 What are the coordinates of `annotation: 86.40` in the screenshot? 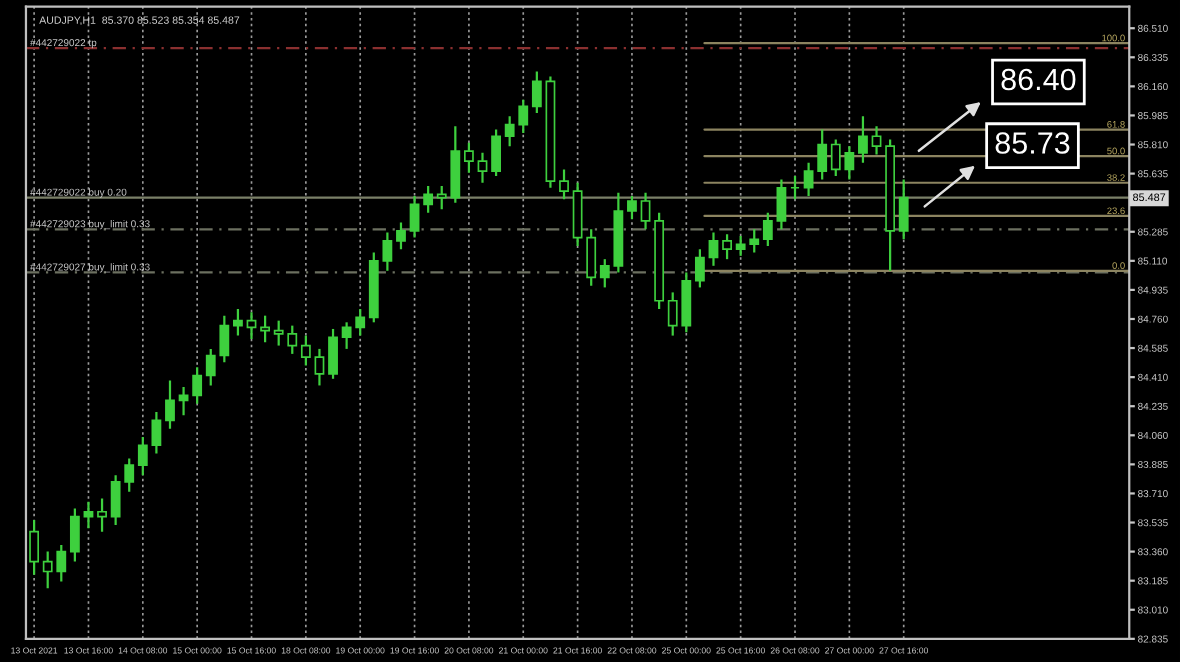 It's located at (1038, 79).